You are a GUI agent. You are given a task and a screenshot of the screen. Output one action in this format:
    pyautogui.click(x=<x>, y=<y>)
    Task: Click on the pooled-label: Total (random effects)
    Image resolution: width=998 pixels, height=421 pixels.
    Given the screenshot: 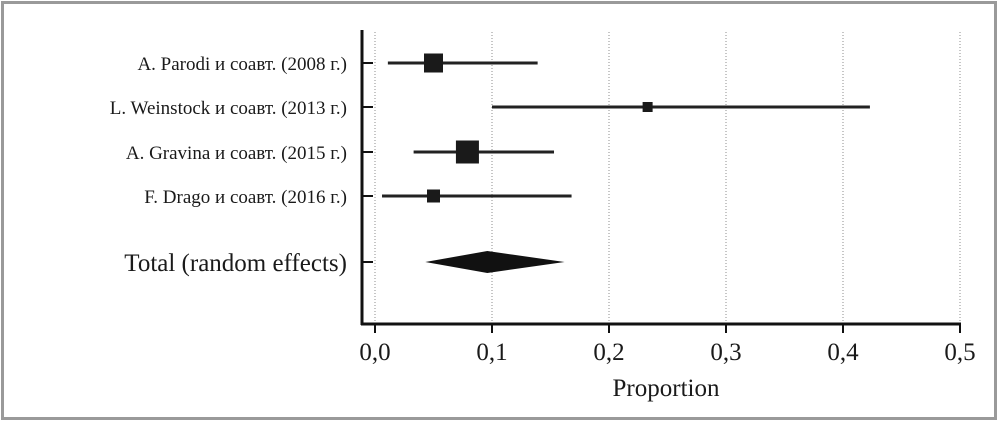 What is the action you would take?
    pyautogui.click(x=235, y=263)
    